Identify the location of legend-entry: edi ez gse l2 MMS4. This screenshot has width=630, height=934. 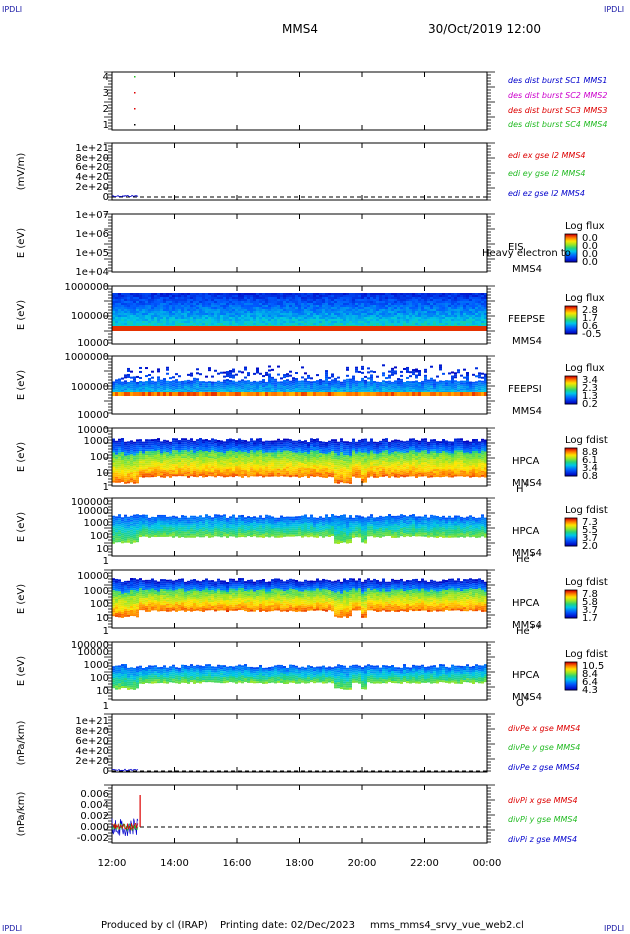
(546, 193).